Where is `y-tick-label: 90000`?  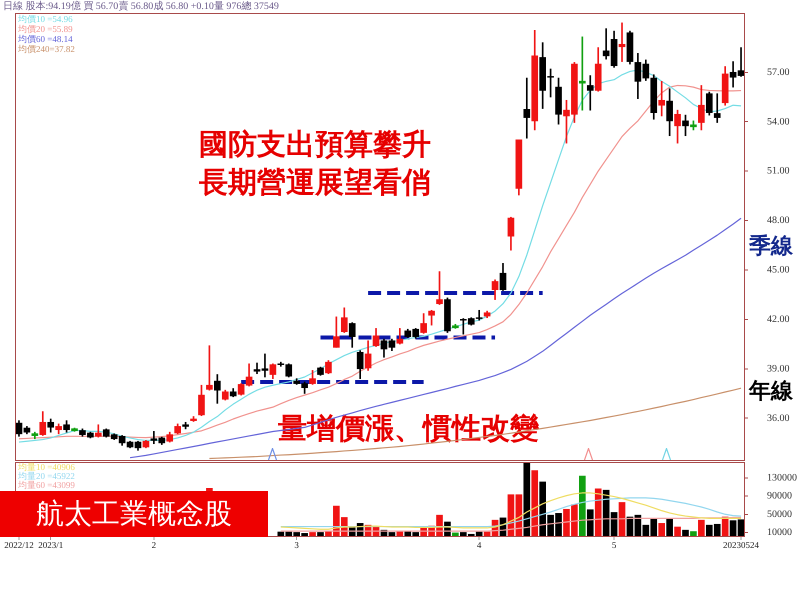
y-tick-label: 90000 is located at coordinates (779, 496).